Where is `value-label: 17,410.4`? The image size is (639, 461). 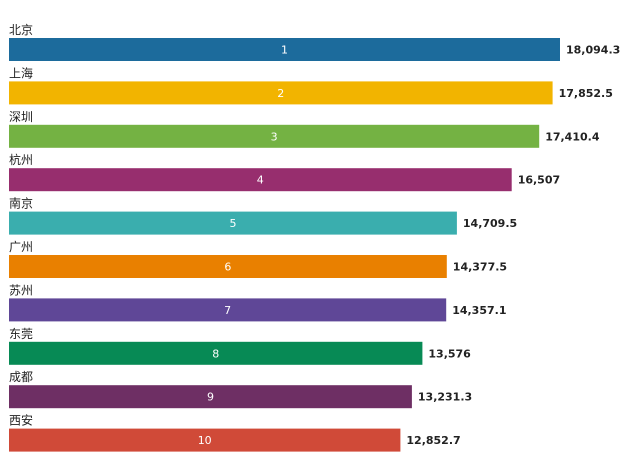 value-label: 17,410.4 is located at coordinates (572, 136).